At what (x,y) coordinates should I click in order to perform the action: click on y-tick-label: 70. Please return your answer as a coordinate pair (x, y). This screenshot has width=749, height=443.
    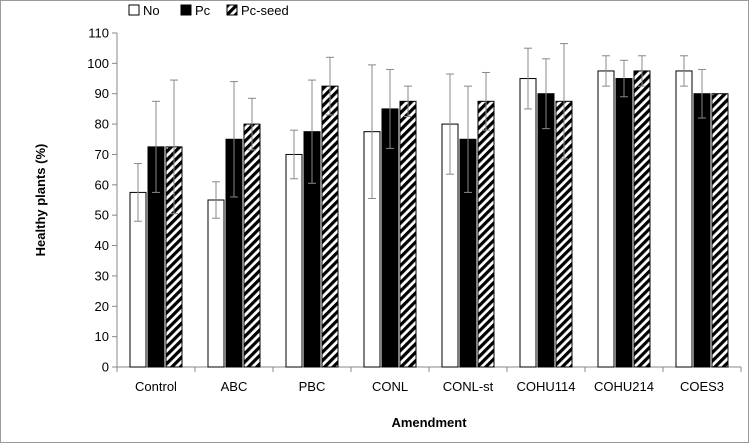
    Looking at the image, I should click on (102, 154).